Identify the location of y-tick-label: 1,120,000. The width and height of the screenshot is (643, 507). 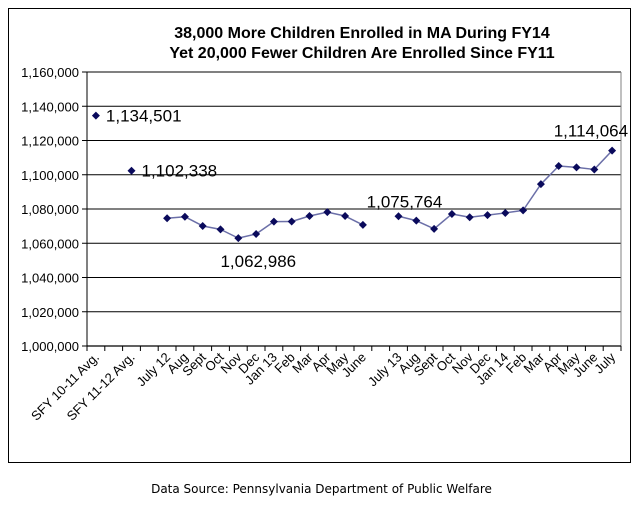
(50, 141).